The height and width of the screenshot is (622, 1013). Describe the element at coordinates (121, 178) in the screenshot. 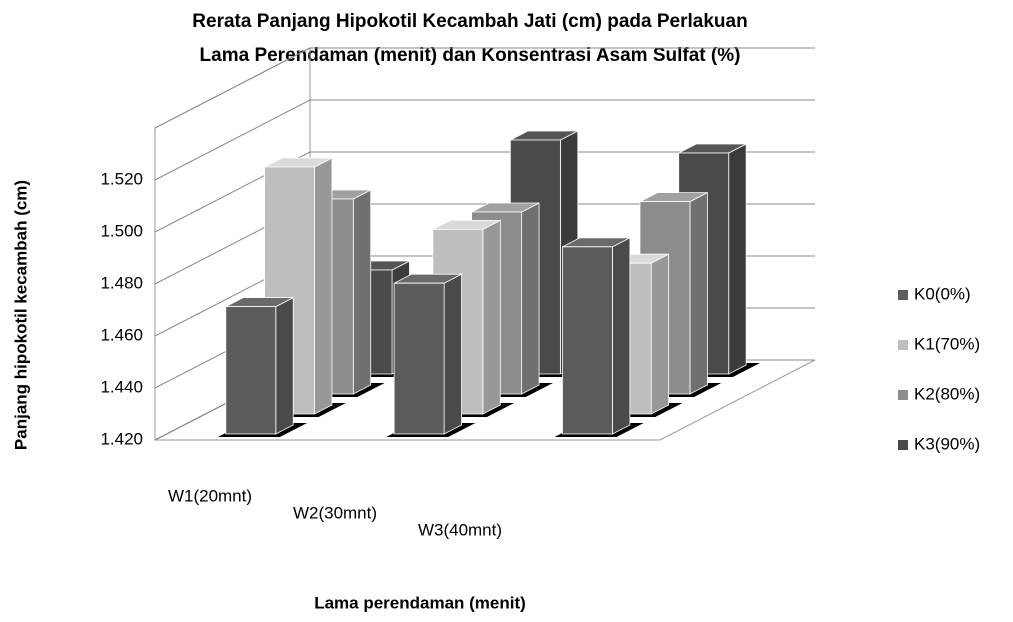

I see `y-tick-label: 1.520` at that location.